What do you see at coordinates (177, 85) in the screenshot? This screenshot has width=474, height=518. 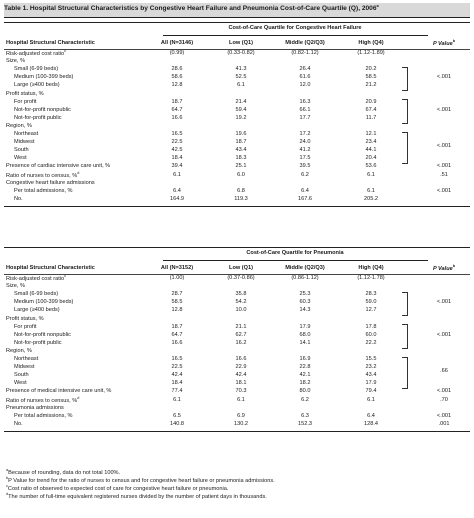 I see `table-cell: 12.8` at bounding box center [177, 85].